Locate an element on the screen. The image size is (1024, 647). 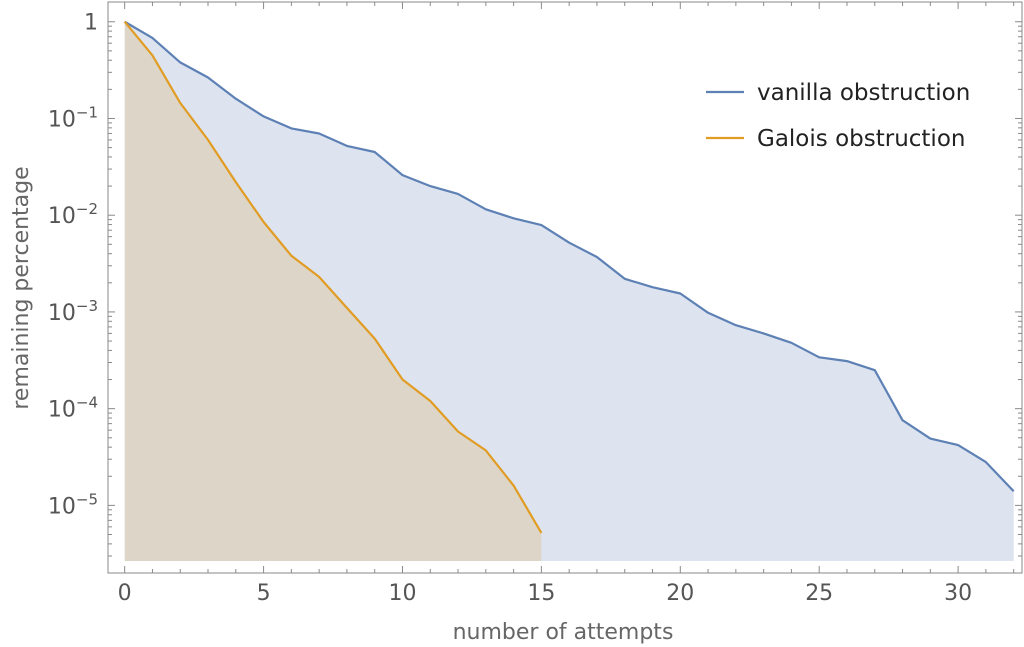
x-tick-label: 10 is located at coordinates (402, 593).